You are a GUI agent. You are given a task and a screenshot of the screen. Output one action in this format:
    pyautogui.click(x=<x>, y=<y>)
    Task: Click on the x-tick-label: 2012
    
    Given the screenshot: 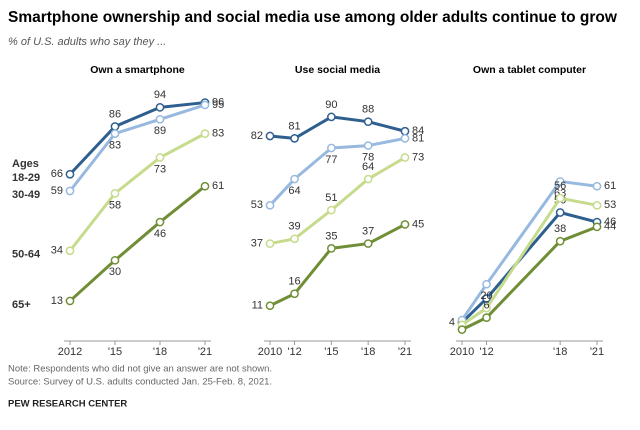 What is the action you would take?
    pyautogui.click(x=70, y=352)
    